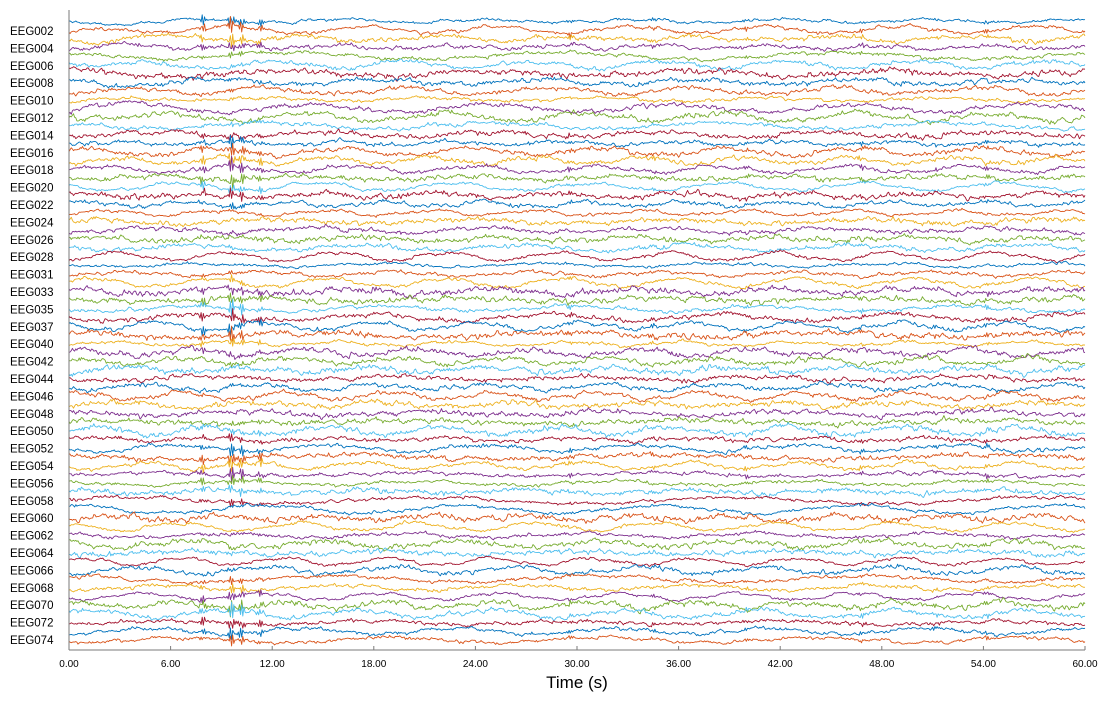 The width and height of the screenshot is (1102, 701). Describe the element at coordinates (31, 432) in the screenshot. I see `channel-label-eeg050: EEG050` at that location.